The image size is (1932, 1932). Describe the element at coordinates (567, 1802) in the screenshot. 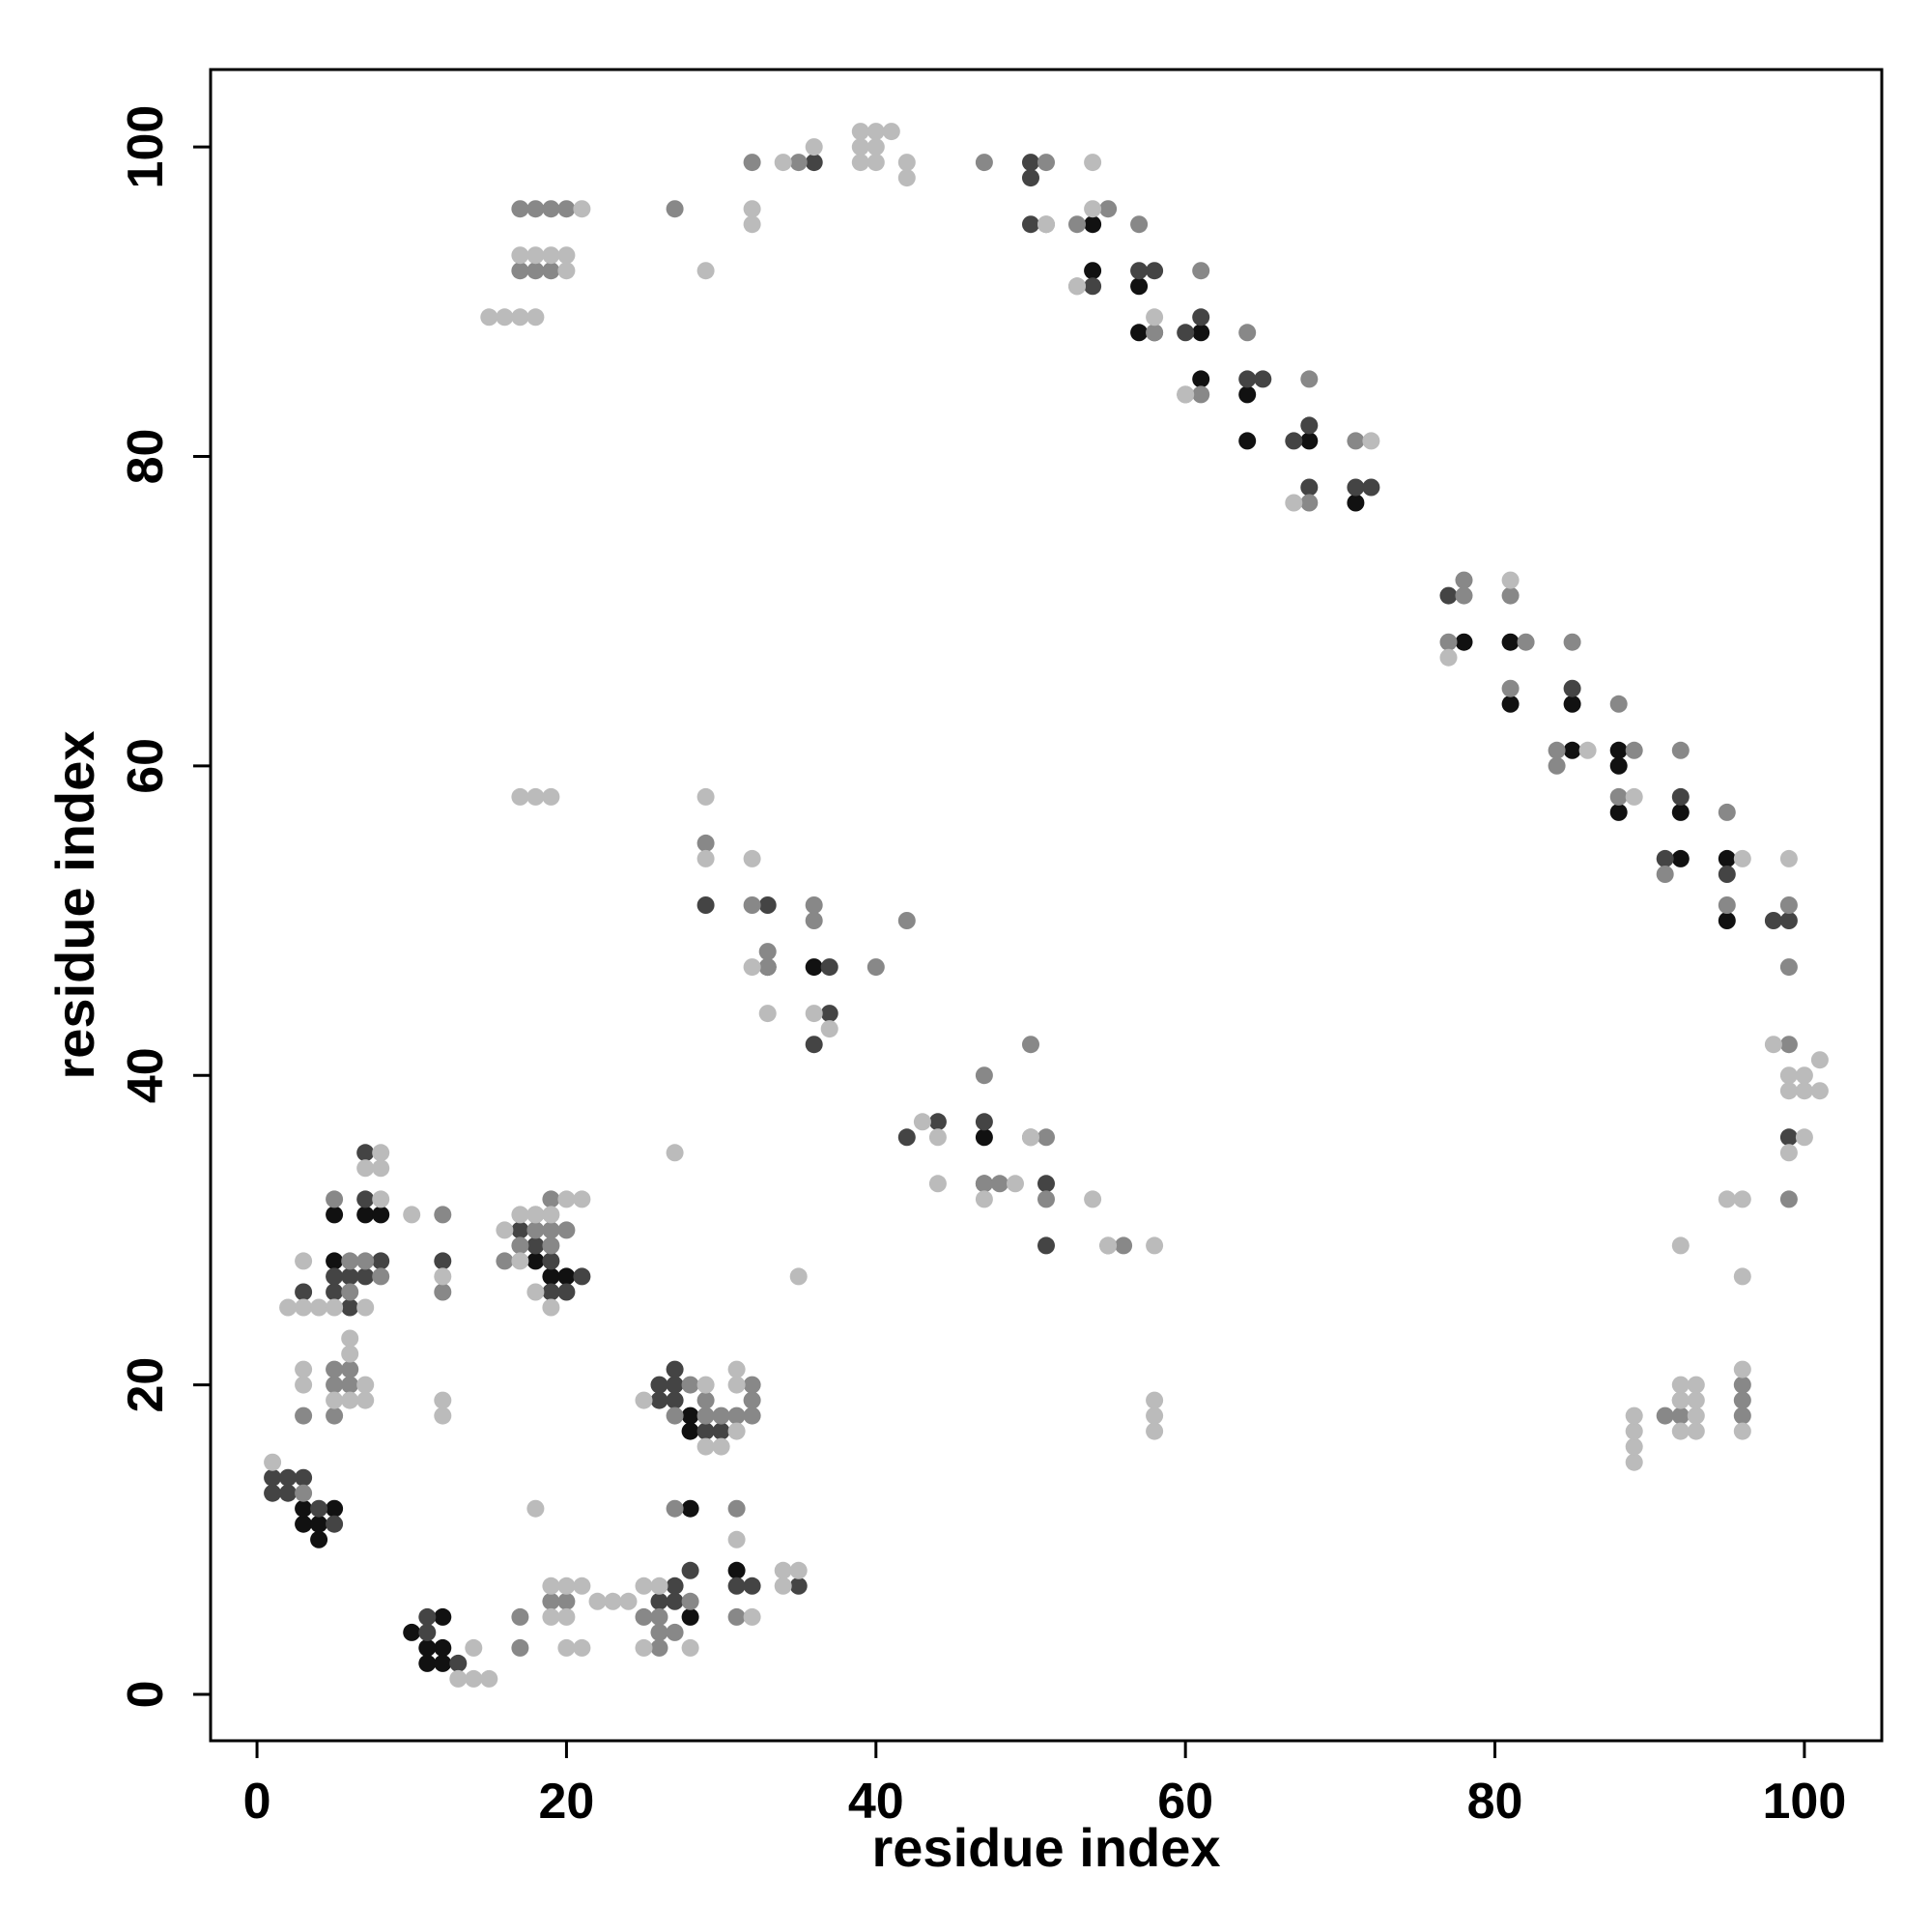

I see `x-tick-label: 20` at that location.